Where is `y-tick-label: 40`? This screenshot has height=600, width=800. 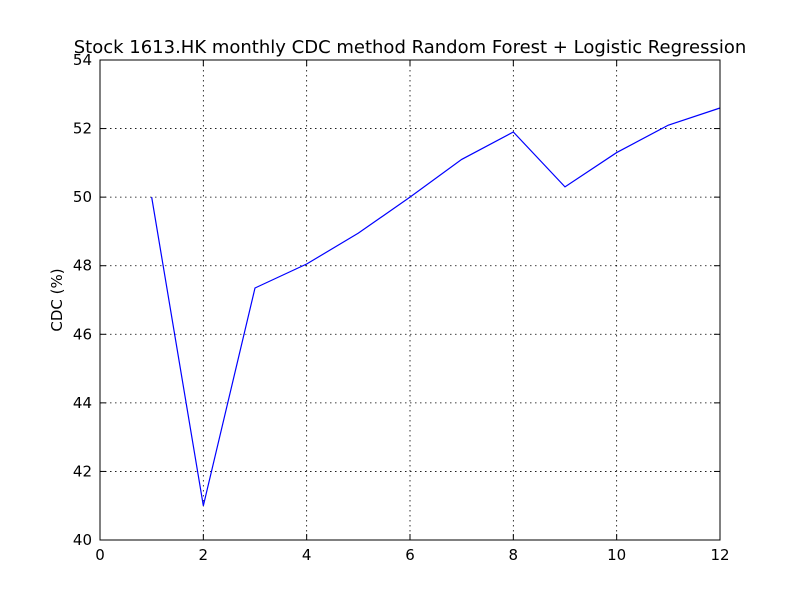 y-tick-label: 40 is located at coordinates (82, 540).